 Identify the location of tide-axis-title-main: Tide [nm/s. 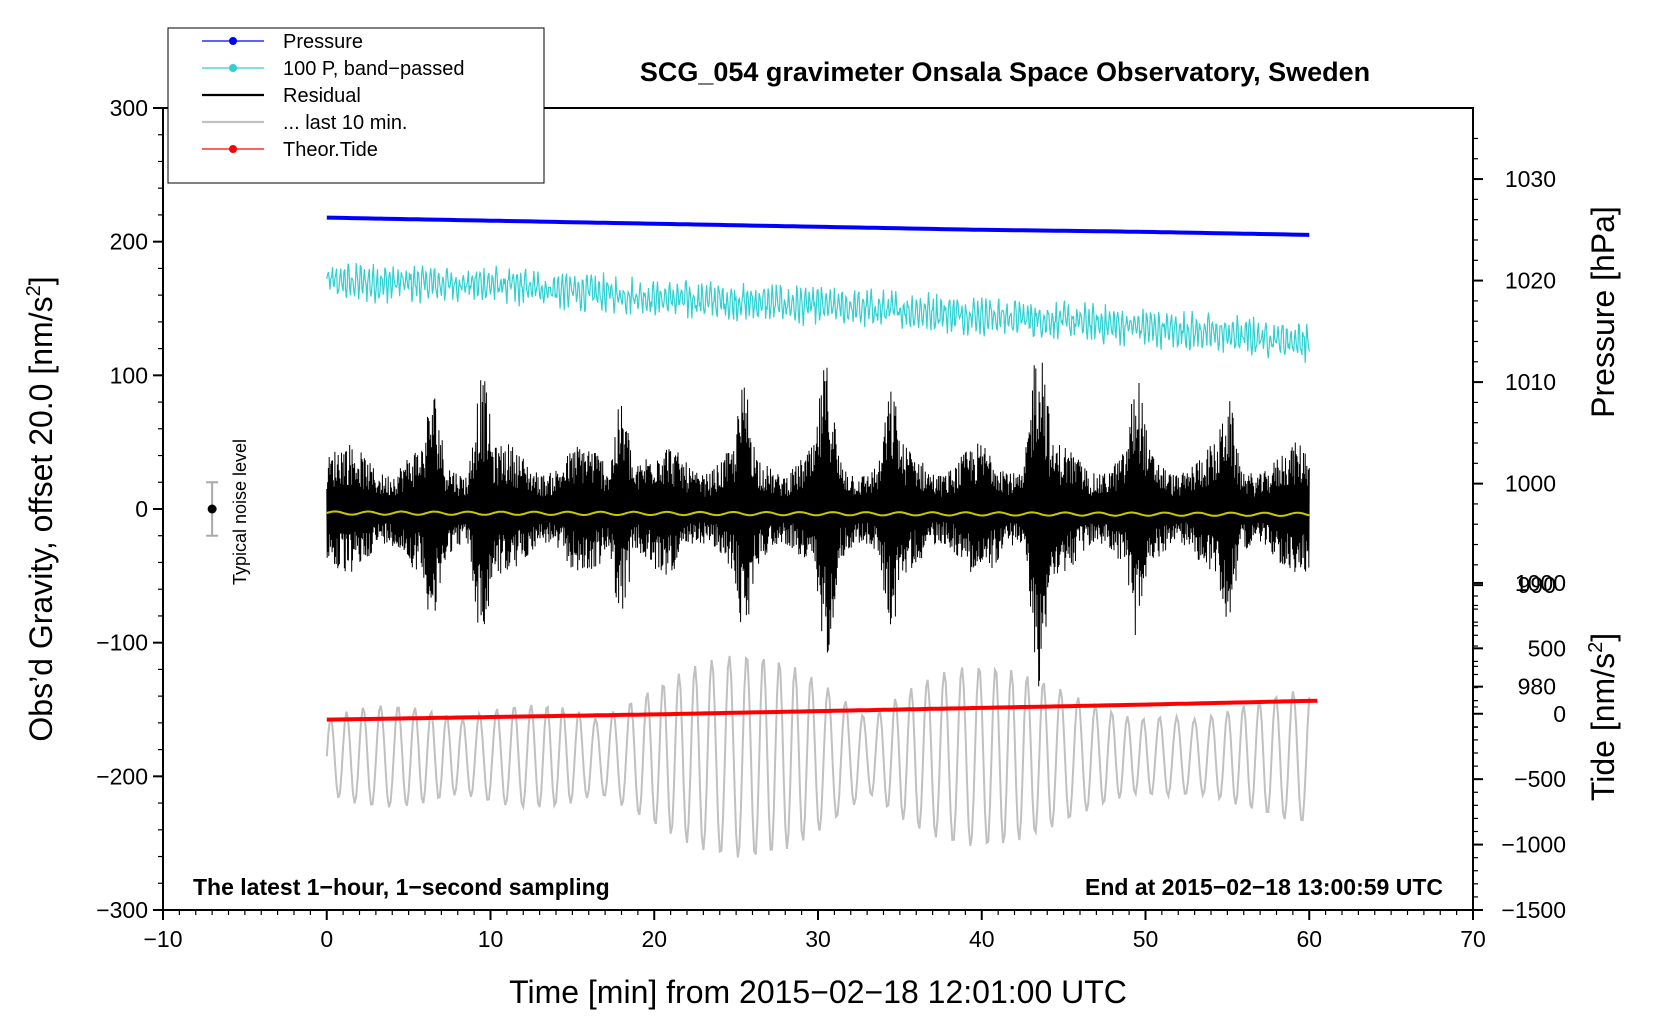
(1603, 727).